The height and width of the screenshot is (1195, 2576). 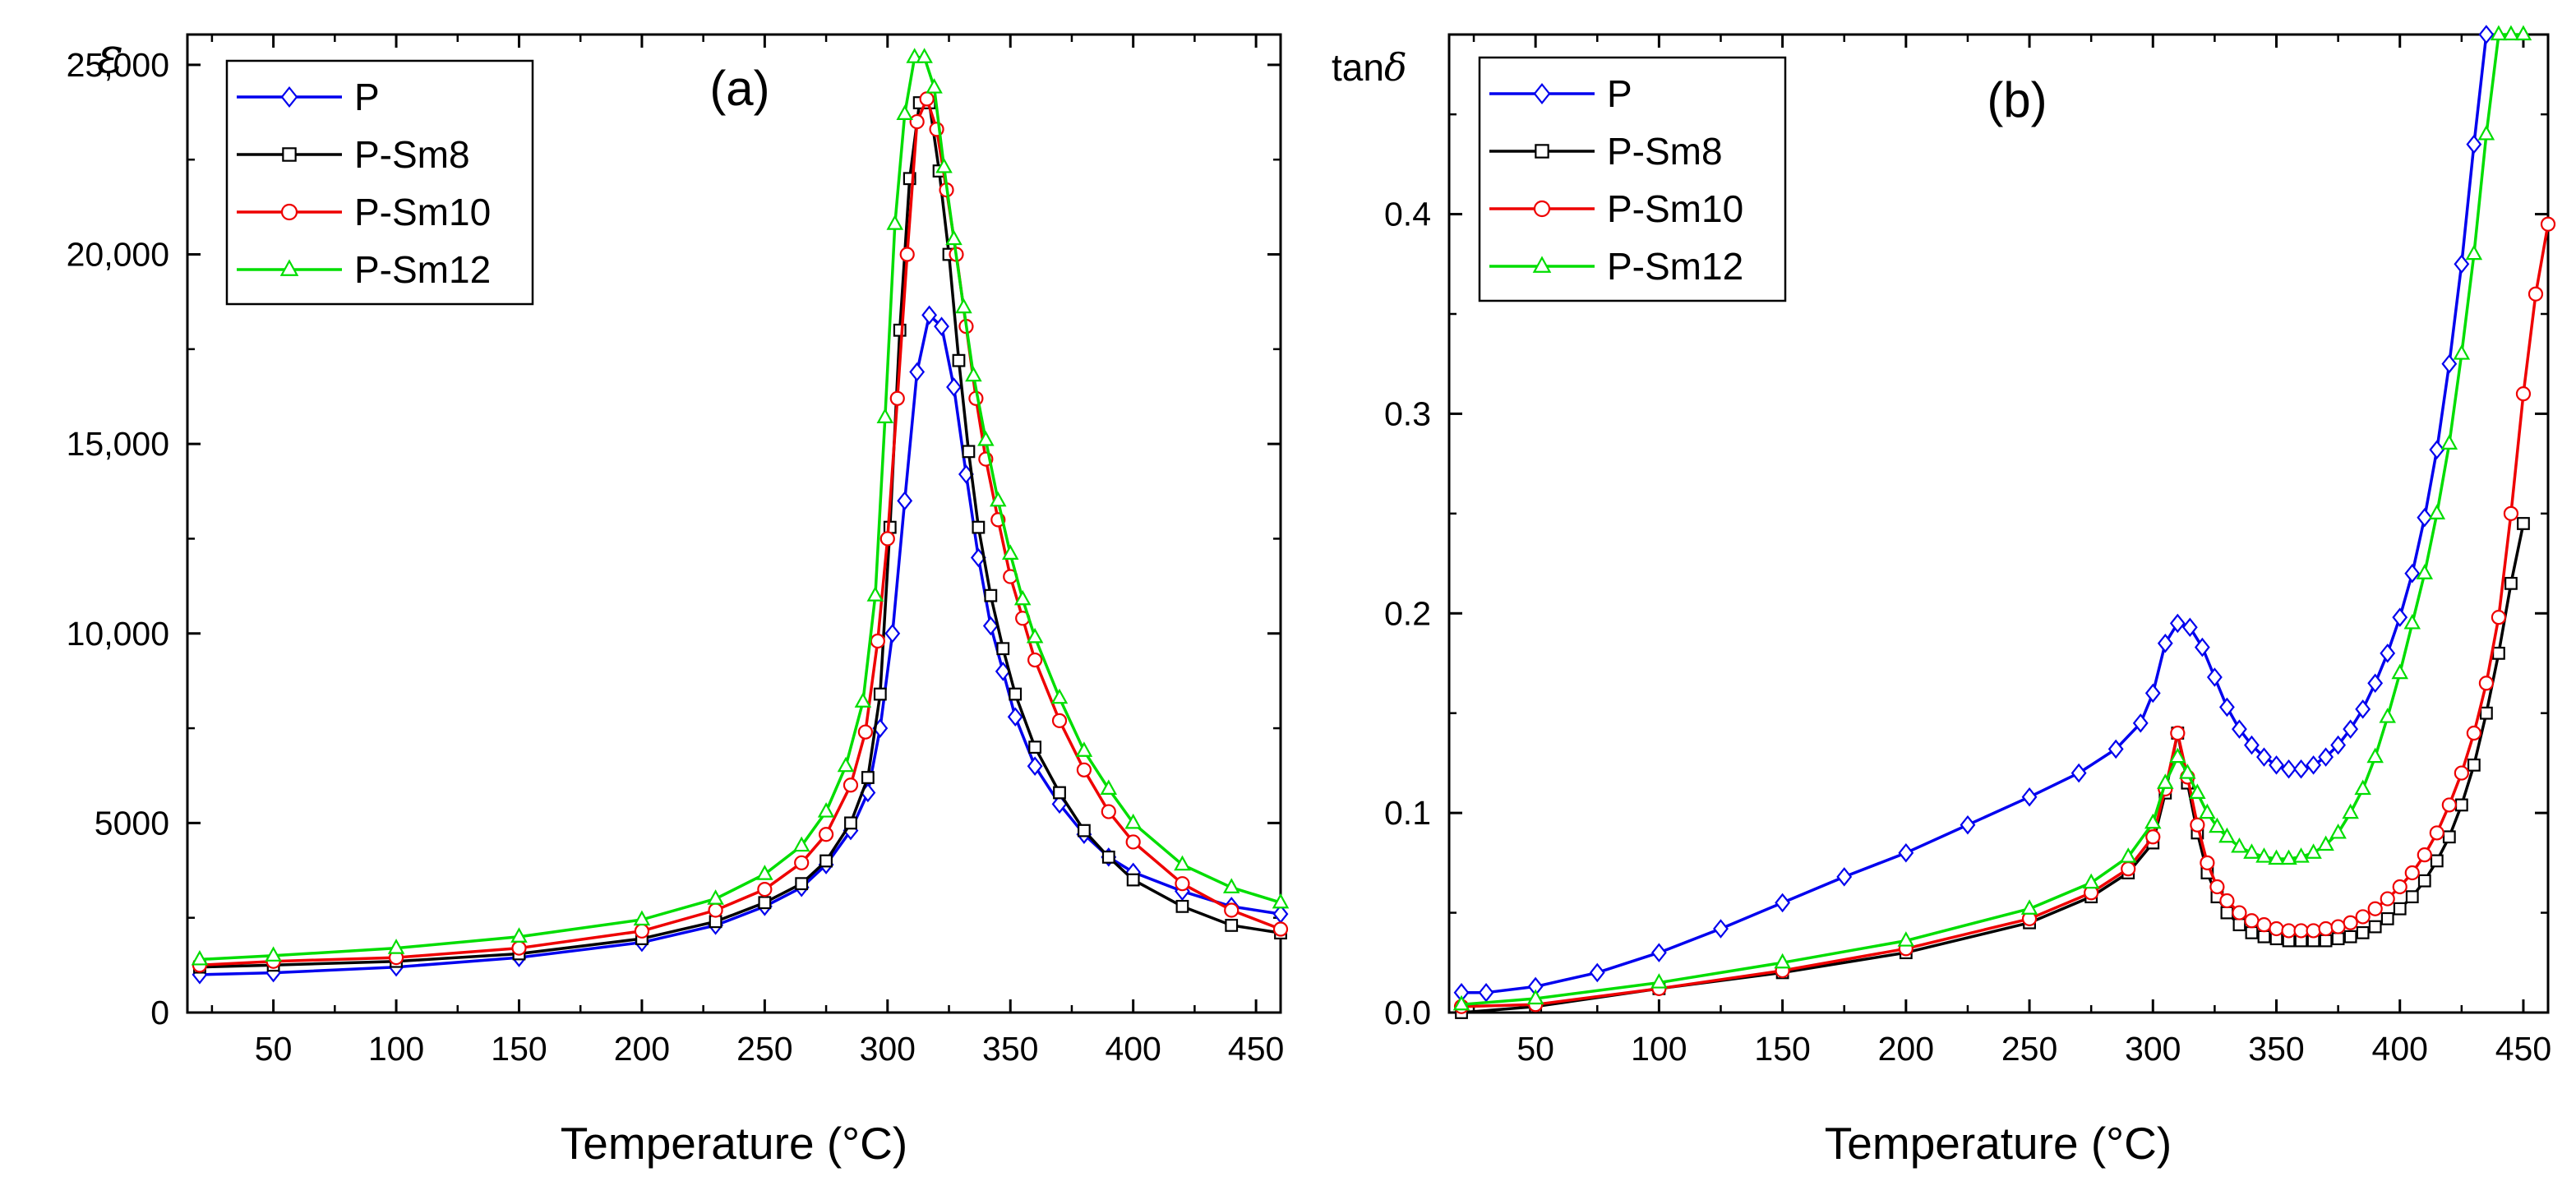 What do you see at coordinates (1010, 1049) in the screenshot?
I see `x-tick-label: 350` at bounding box center [1010, 1049].